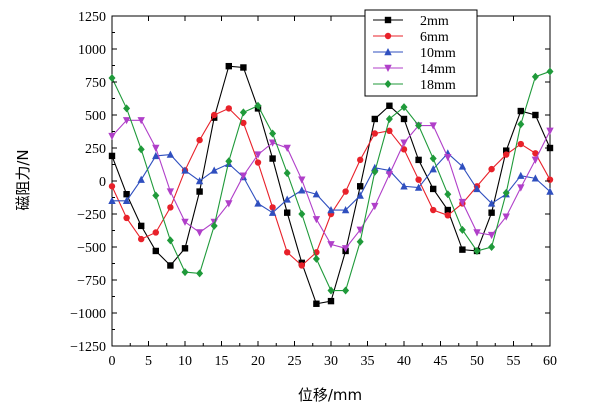 This screenshot has width=595, height=410. I want to click on y-tick-label: 1250, so click(92, 17).